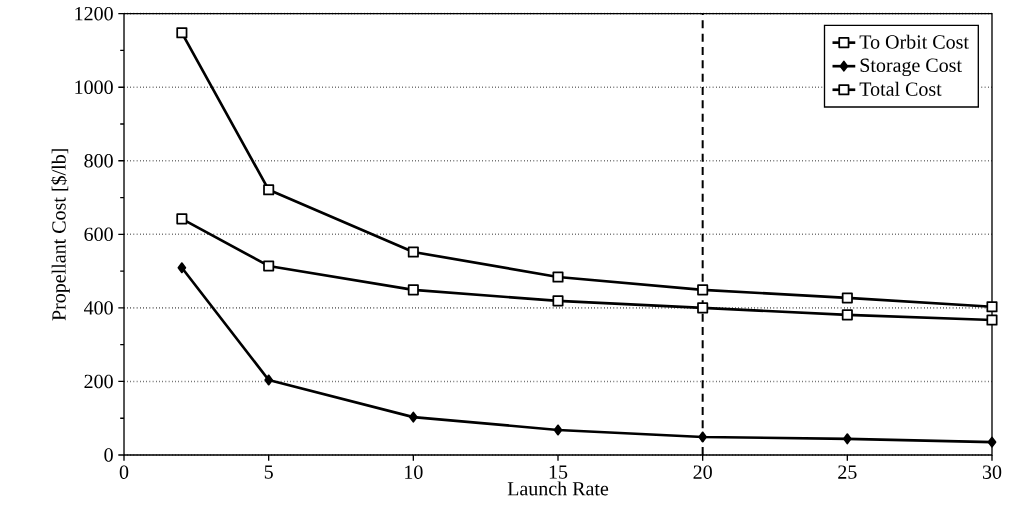 This screenshot has width=1010, height=531. Describe the element at coordinates (702, 472) in the screenshot. I see `x-tick-label: 20` at that location.